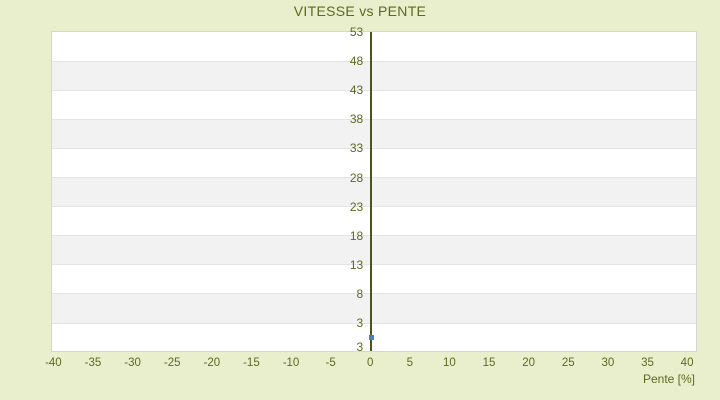 Image resolution: width=720 pixels, height=400 pixels. Describe the element at coordinates (172, 363) in the screenshot. I see `x-tick-label: -25` at that location.